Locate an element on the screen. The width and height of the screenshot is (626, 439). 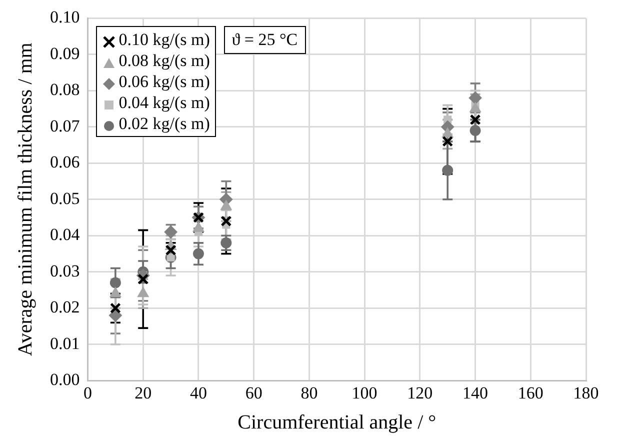
legend-label: 0.10 kg/(s m) is located at coordinates (164, 39).